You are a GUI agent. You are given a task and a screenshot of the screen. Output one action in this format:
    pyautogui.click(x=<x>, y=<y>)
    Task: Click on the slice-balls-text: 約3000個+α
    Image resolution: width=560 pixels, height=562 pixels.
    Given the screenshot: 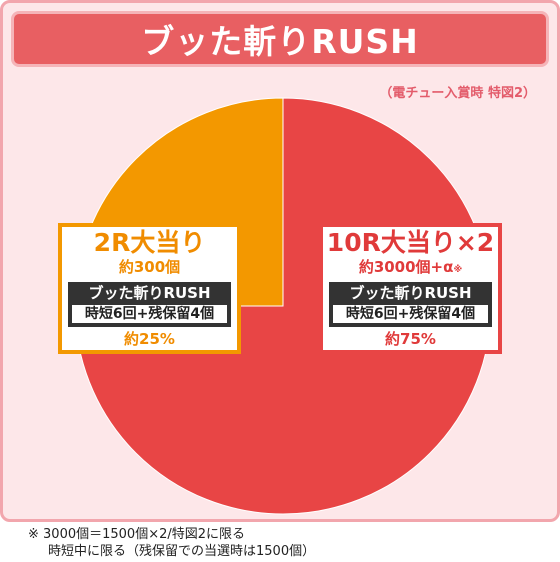 What is the action you would take?
    pyautogui.click(x=406, y=267)
    